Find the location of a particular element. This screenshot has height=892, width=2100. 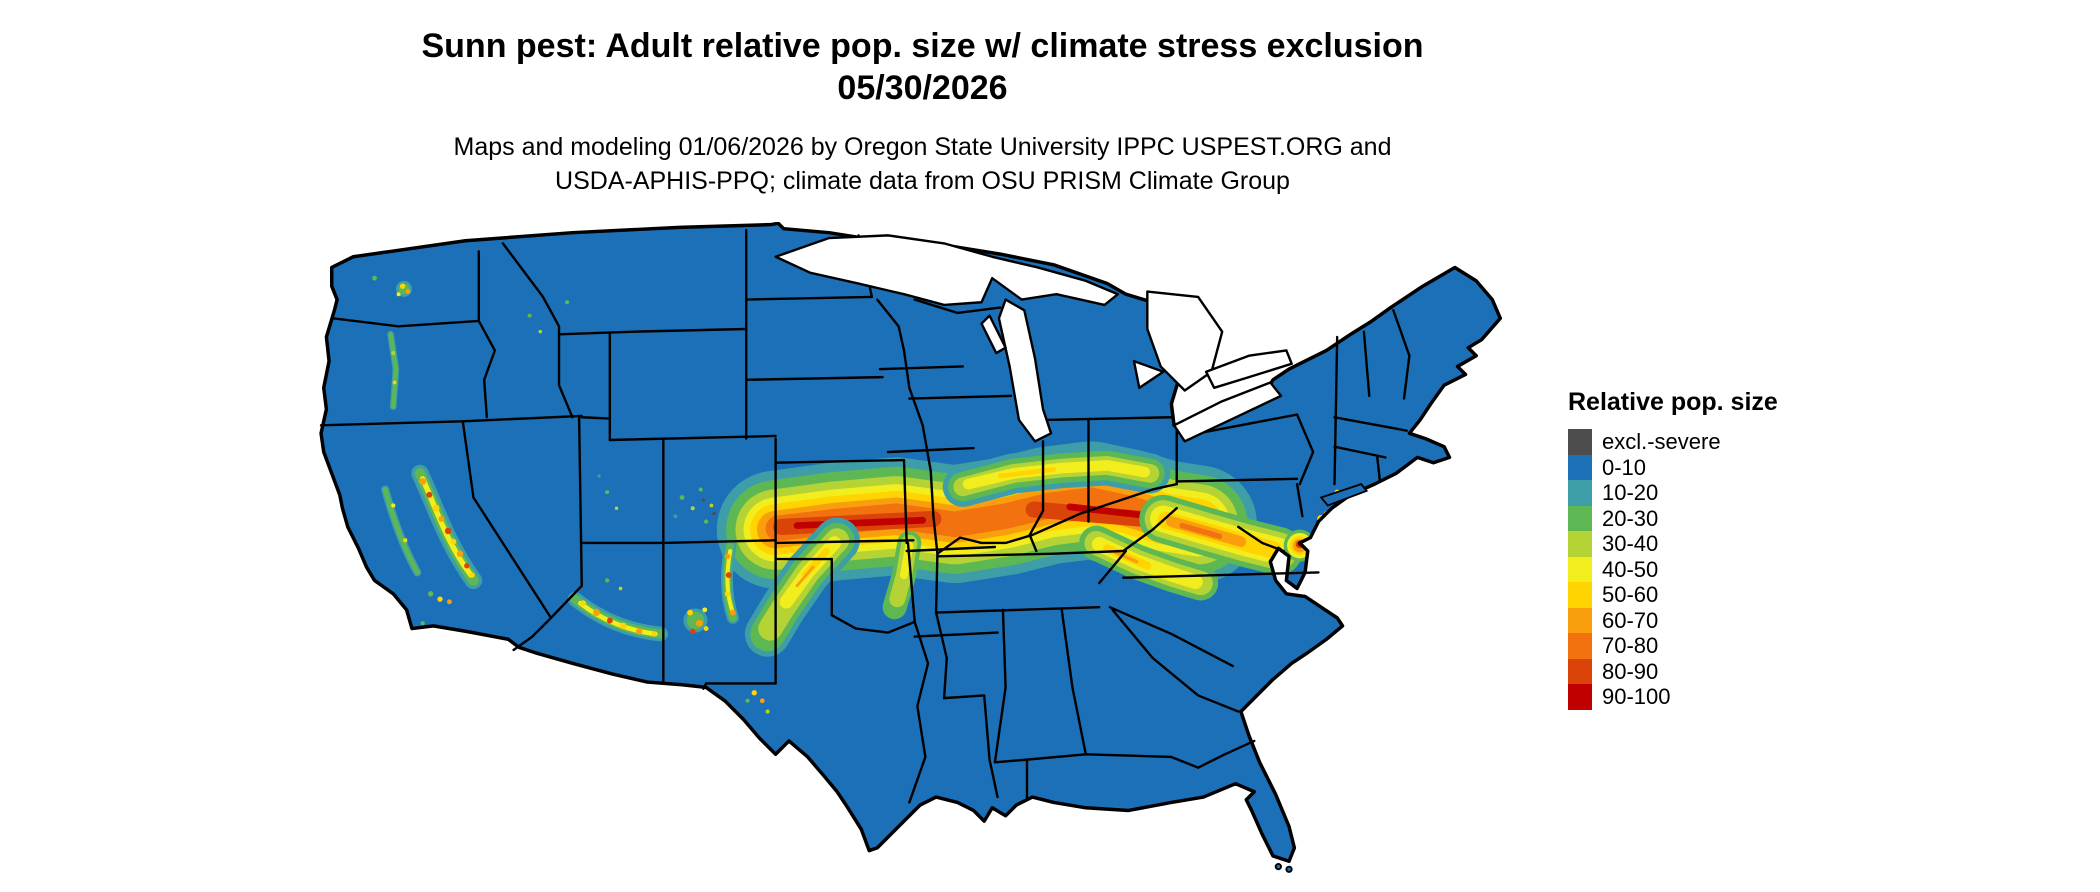

lake-erie is located at coordinates (1227, 412).